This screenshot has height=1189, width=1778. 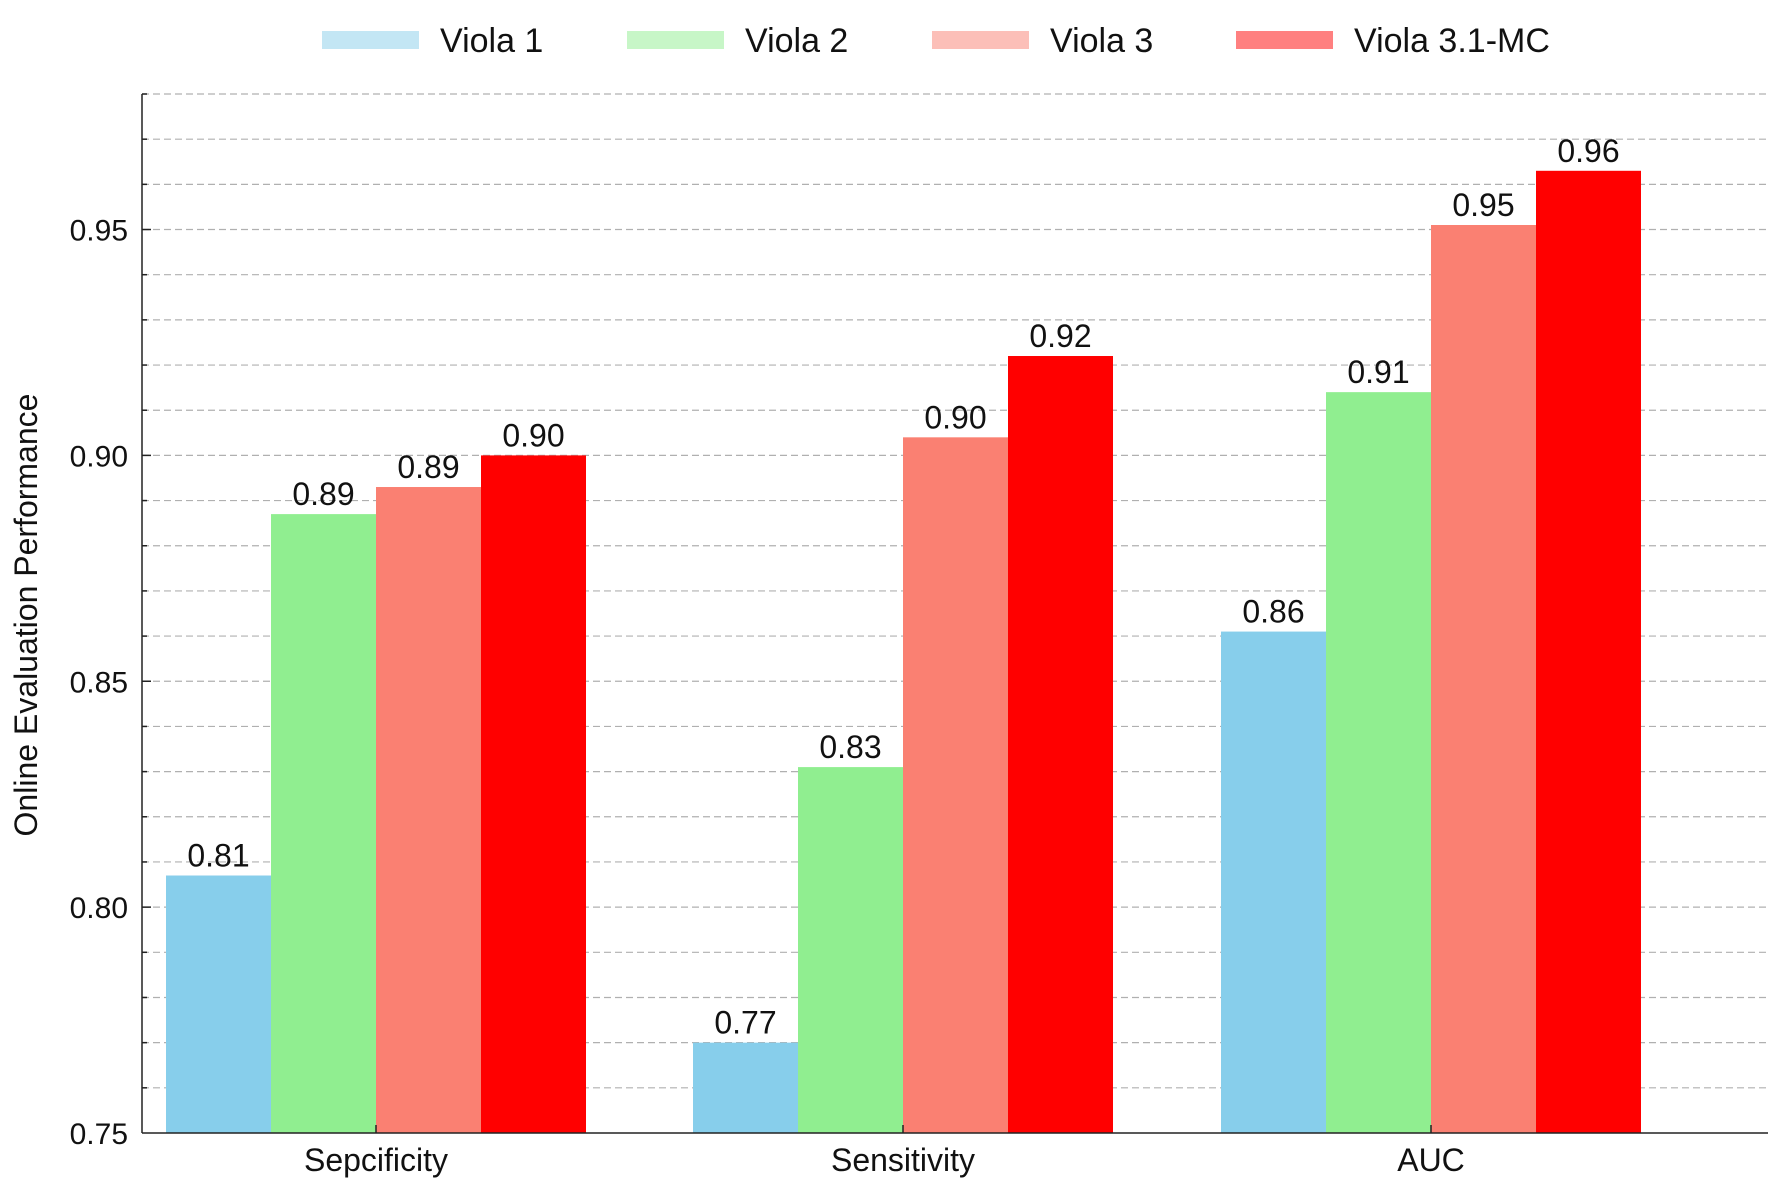 What do you see at coordinates (1431, 1160) in the screenshot?
I see `x-tick-label: AUC` at bounding box center [1431, 1160].